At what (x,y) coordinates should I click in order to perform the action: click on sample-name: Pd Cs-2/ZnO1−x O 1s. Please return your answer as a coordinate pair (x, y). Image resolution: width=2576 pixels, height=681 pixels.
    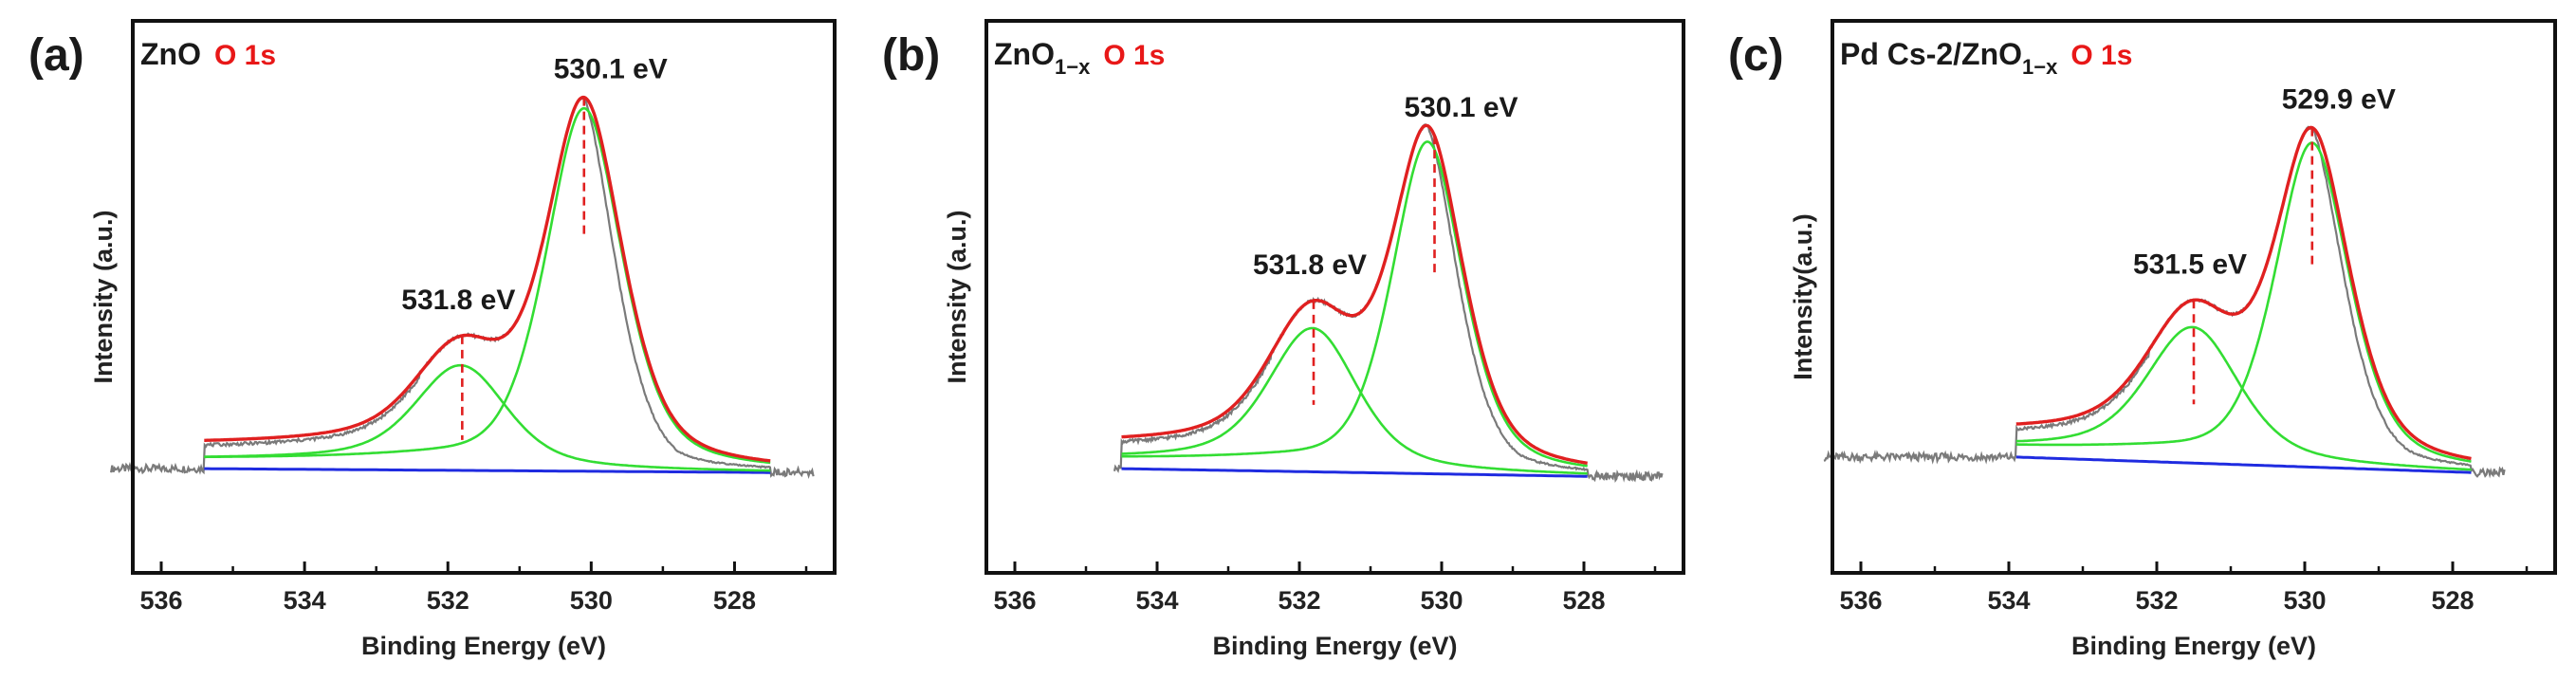
    Looking at the image, I should click on (1986, 58).